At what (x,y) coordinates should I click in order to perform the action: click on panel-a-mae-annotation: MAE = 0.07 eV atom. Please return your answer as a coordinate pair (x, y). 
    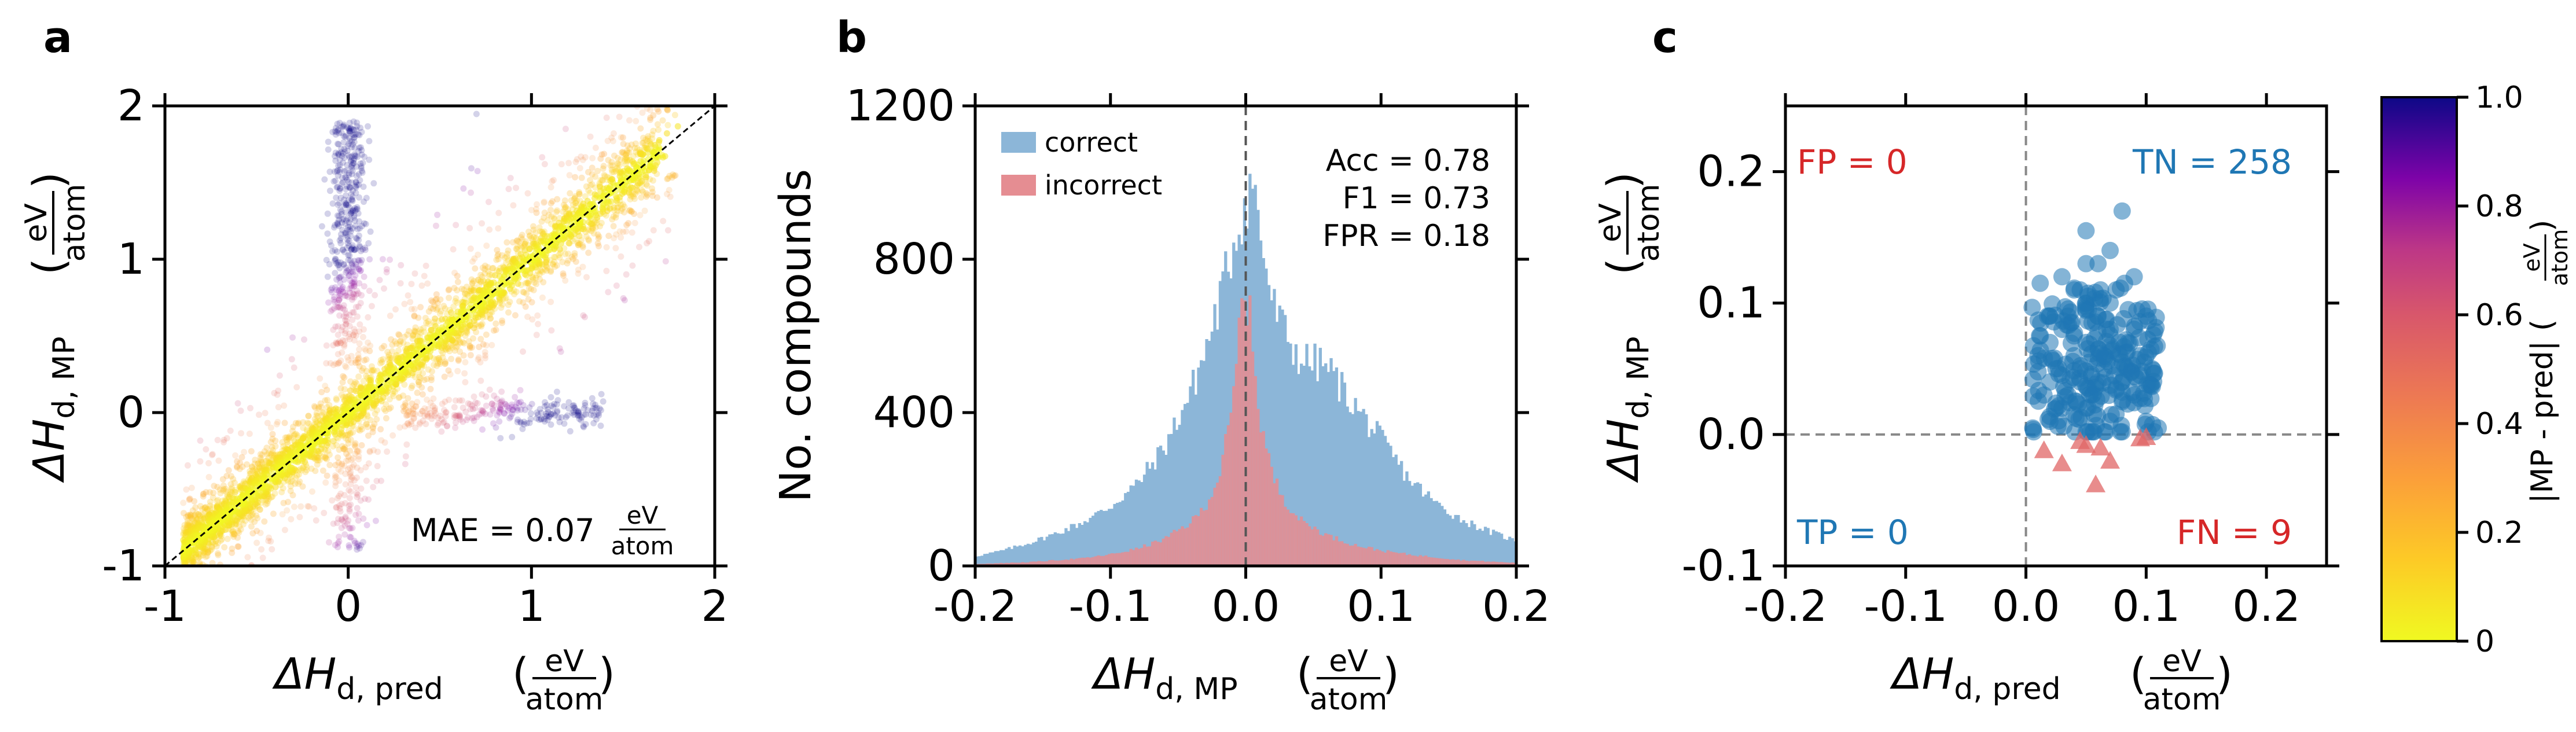
    Looking at the image, I should click on (542, 530).